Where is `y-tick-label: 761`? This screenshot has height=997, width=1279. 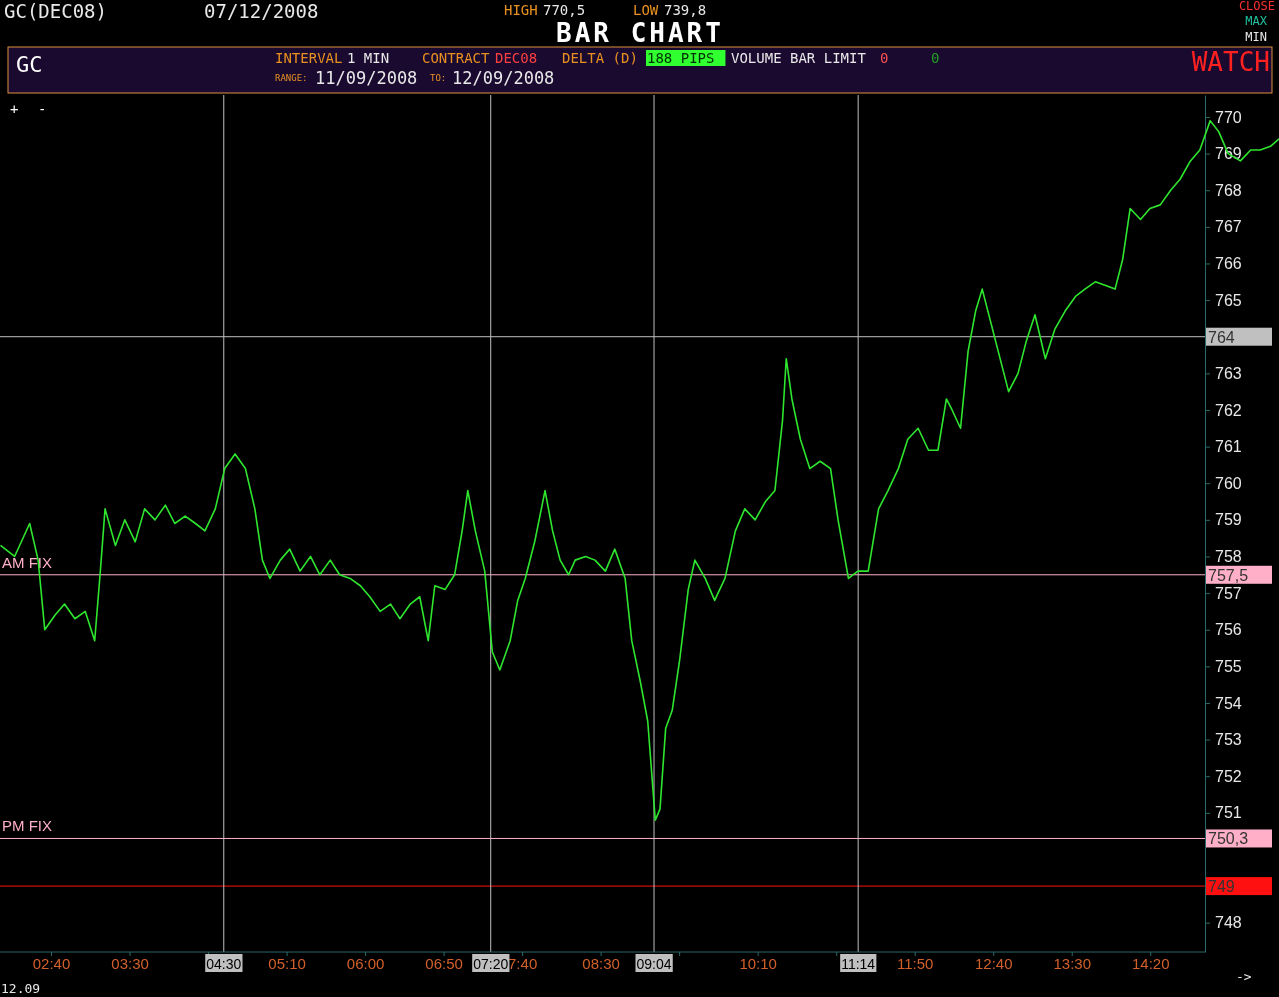
y-tick-label: 761 is located at coordinates (1228, 447).